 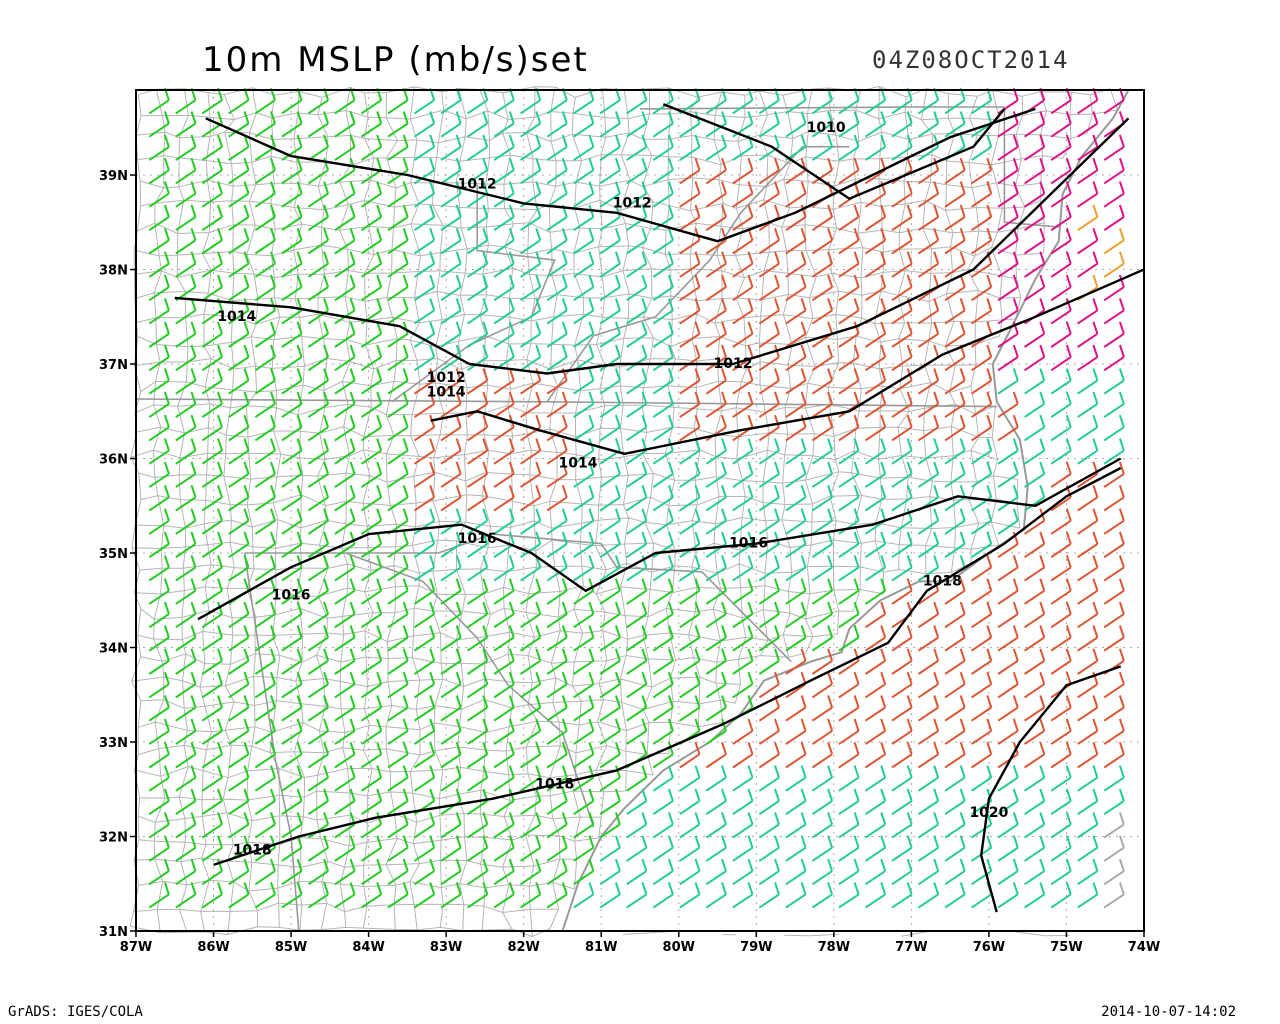 What do you see at coordinates (1168, 1012) in the screenshot?
I see `generated-timestamp: 2014-10-07-14:02` at bounding box center [1168, 1012].